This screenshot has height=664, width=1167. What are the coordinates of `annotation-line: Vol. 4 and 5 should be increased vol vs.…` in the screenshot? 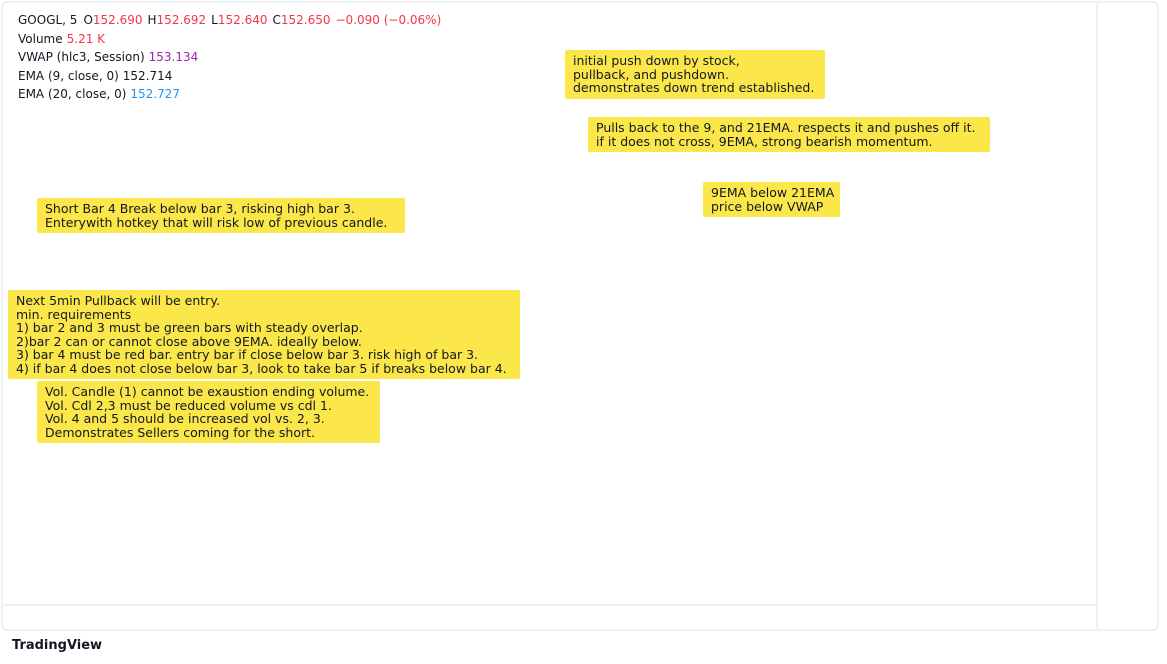 It's located at (185, 418).